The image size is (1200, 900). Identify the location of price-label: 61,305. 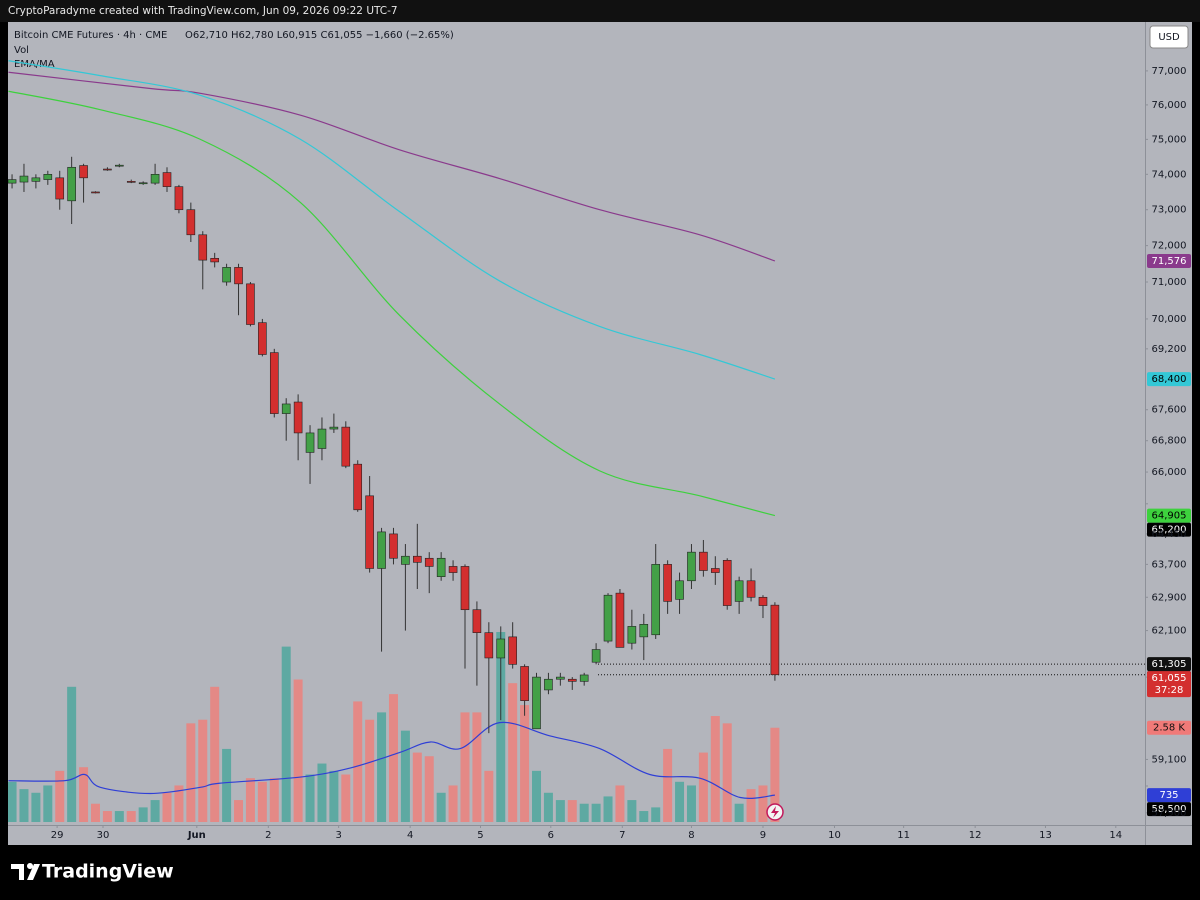
(1169, 664).